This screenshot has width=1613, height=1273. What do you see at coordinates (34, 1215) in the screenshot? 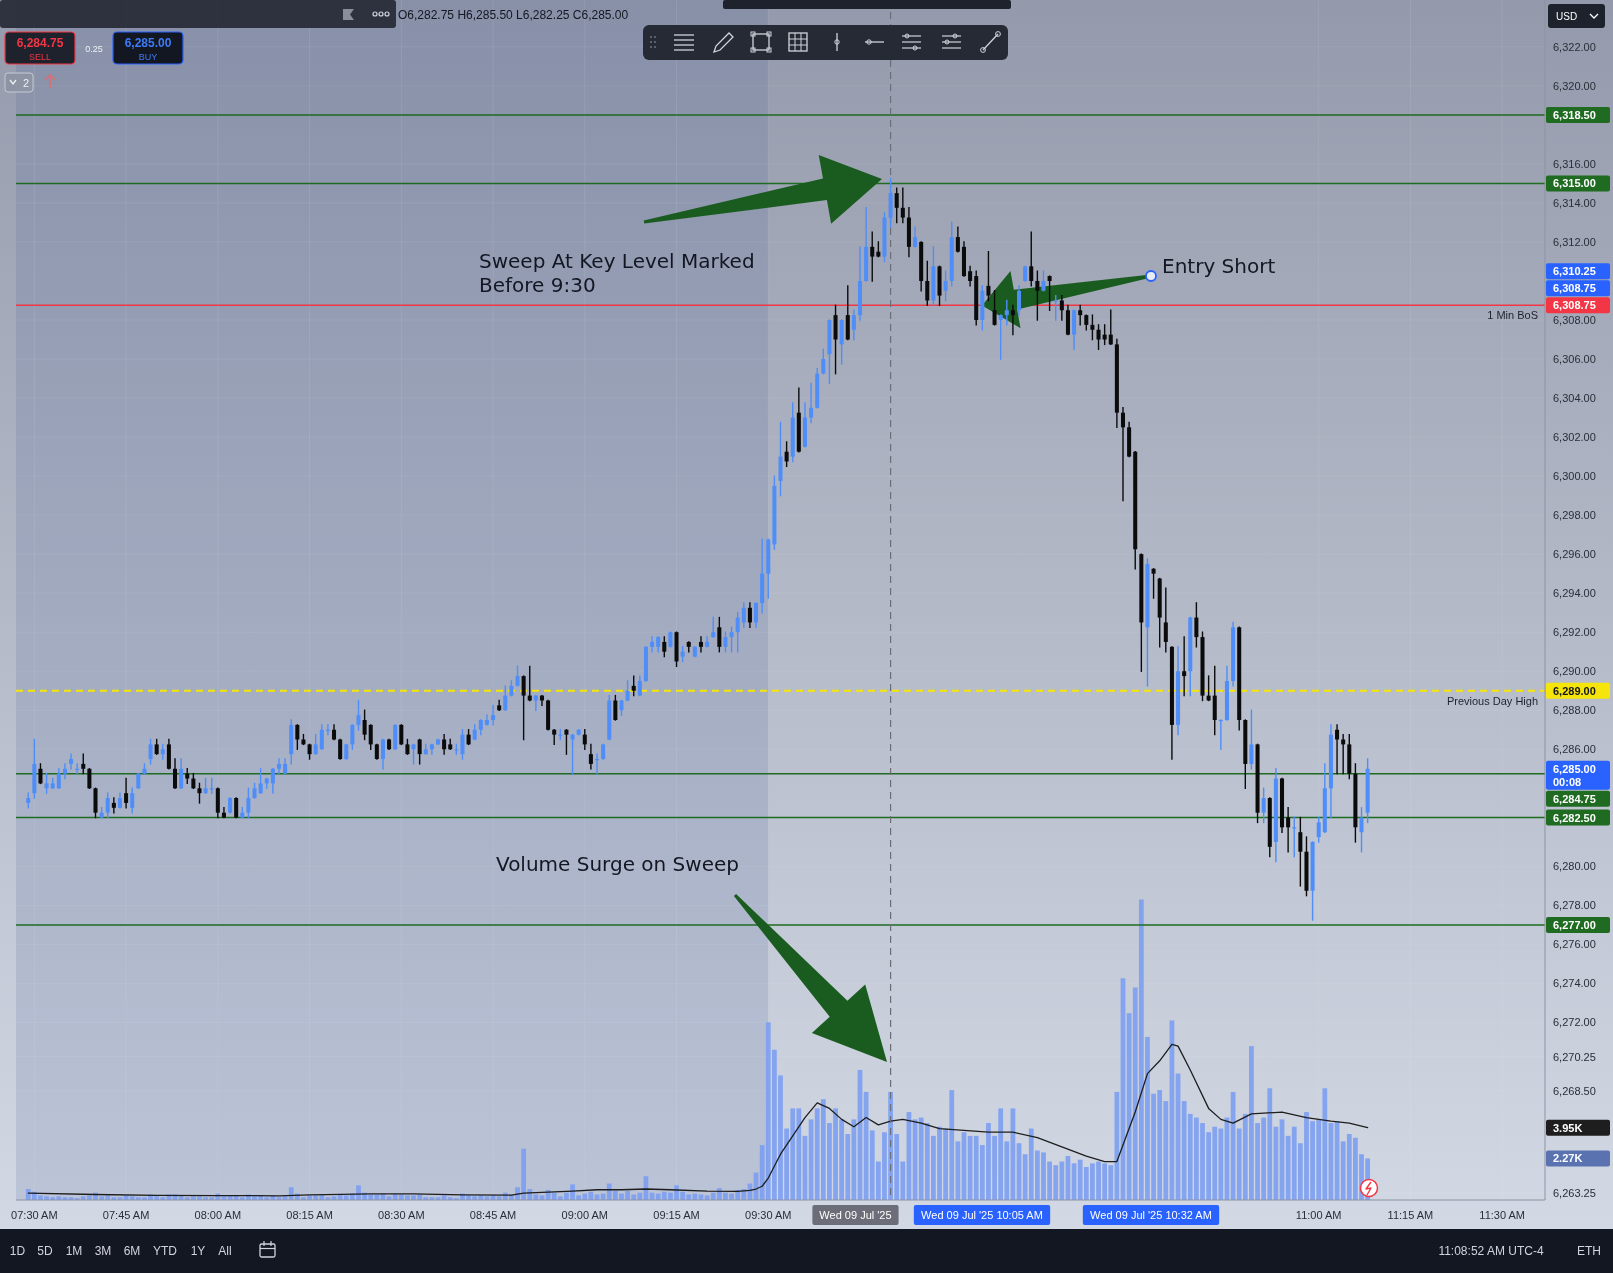
I see `x-tick-label: 07:30 AM` at bounding box center [34, 1215].